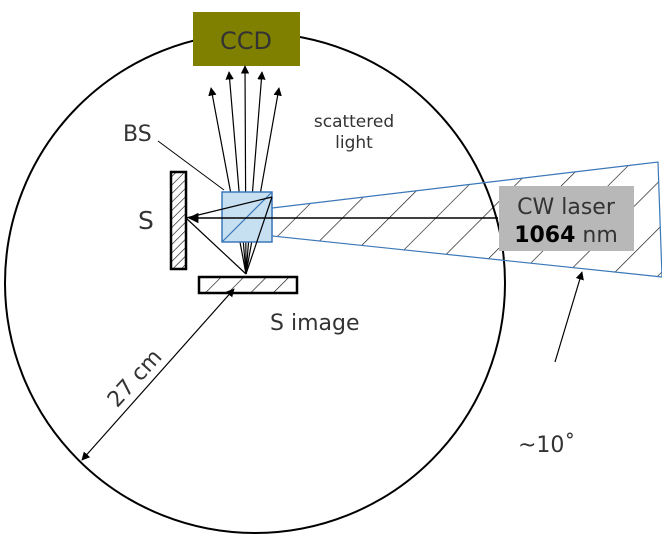 Image resolution: width=662 pixels, height=535 pixels. What do you see at coordinates (135, 379) in the screenshot?
I see `radius-label: 27 cm` at bounding box center [135, 379].